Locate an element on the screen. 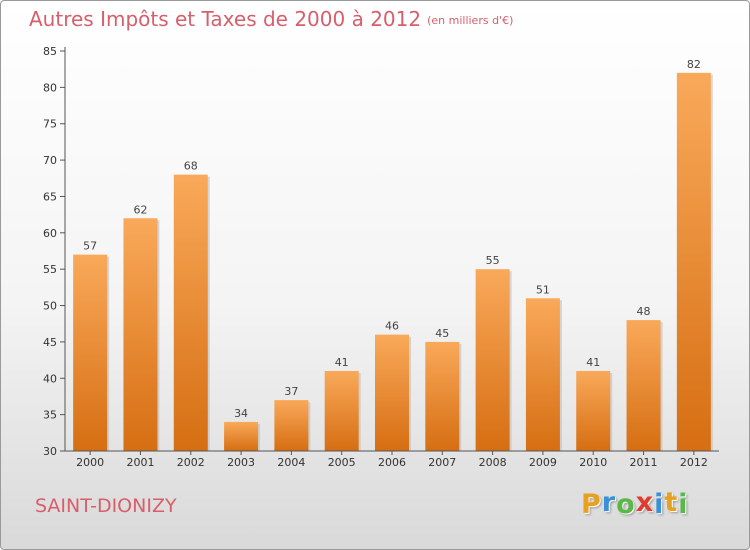 This screenshot has height=550, width=750. bar-value-label: 34 is located at coordinates (241, 413).